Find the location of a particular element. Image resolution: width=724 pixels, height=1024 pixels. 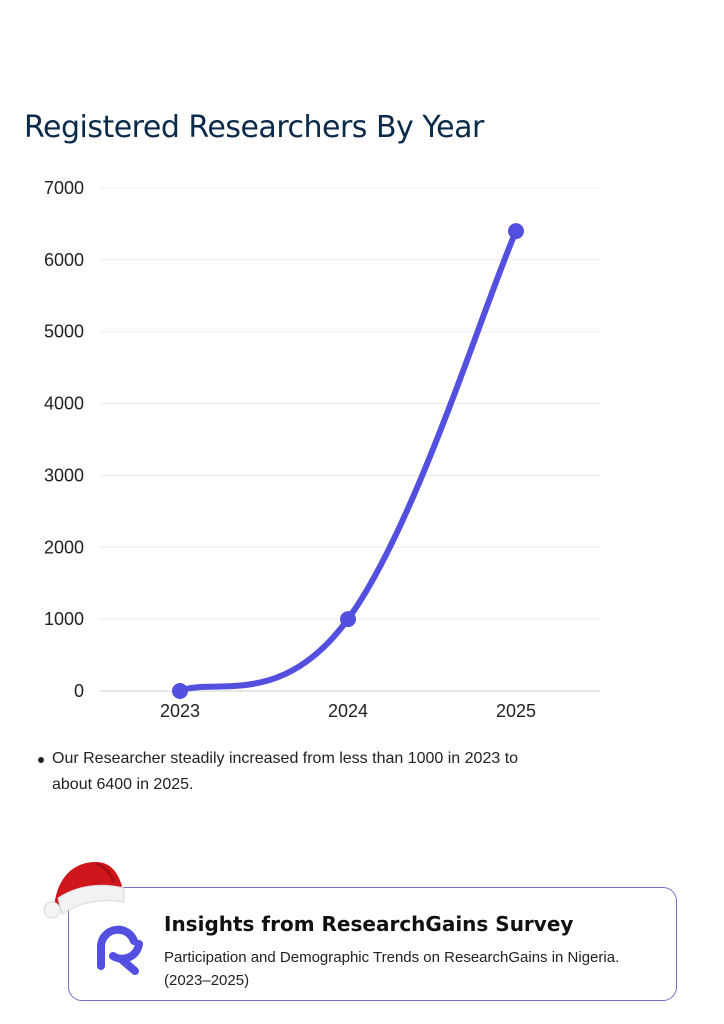

bullet-dot is located at coordinates (41, 760).